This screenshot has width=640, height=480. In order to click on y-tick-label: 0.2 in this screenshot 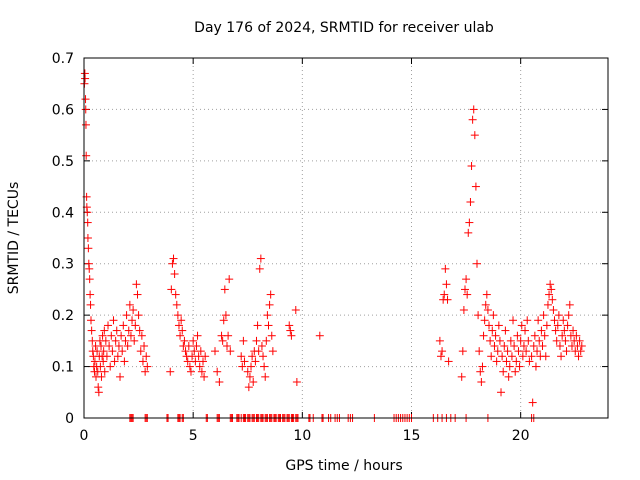, I will do `click(63, 316)`.